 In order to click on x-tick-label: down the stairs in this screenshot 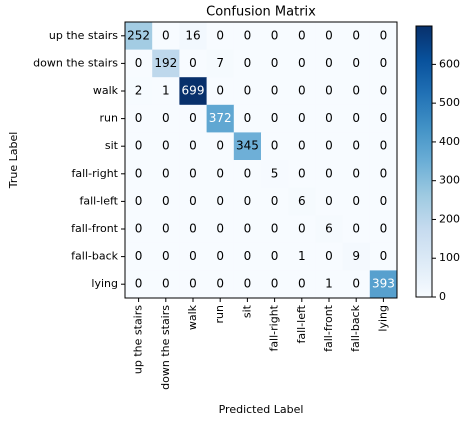, I will do `click(165, 347)`.